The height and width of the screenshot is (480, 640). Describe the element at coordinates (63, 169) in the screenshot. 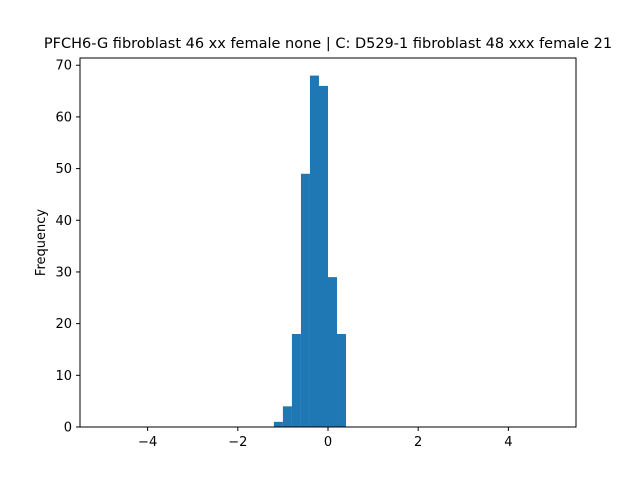

I see `y-tick-label: 50` at that location.